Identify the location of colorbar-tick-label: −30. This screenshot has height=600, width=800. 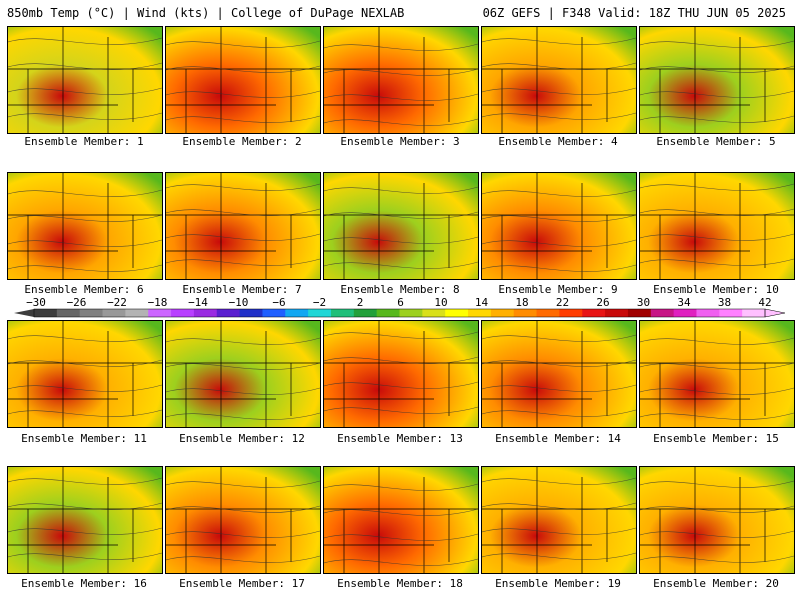
(36, 302).